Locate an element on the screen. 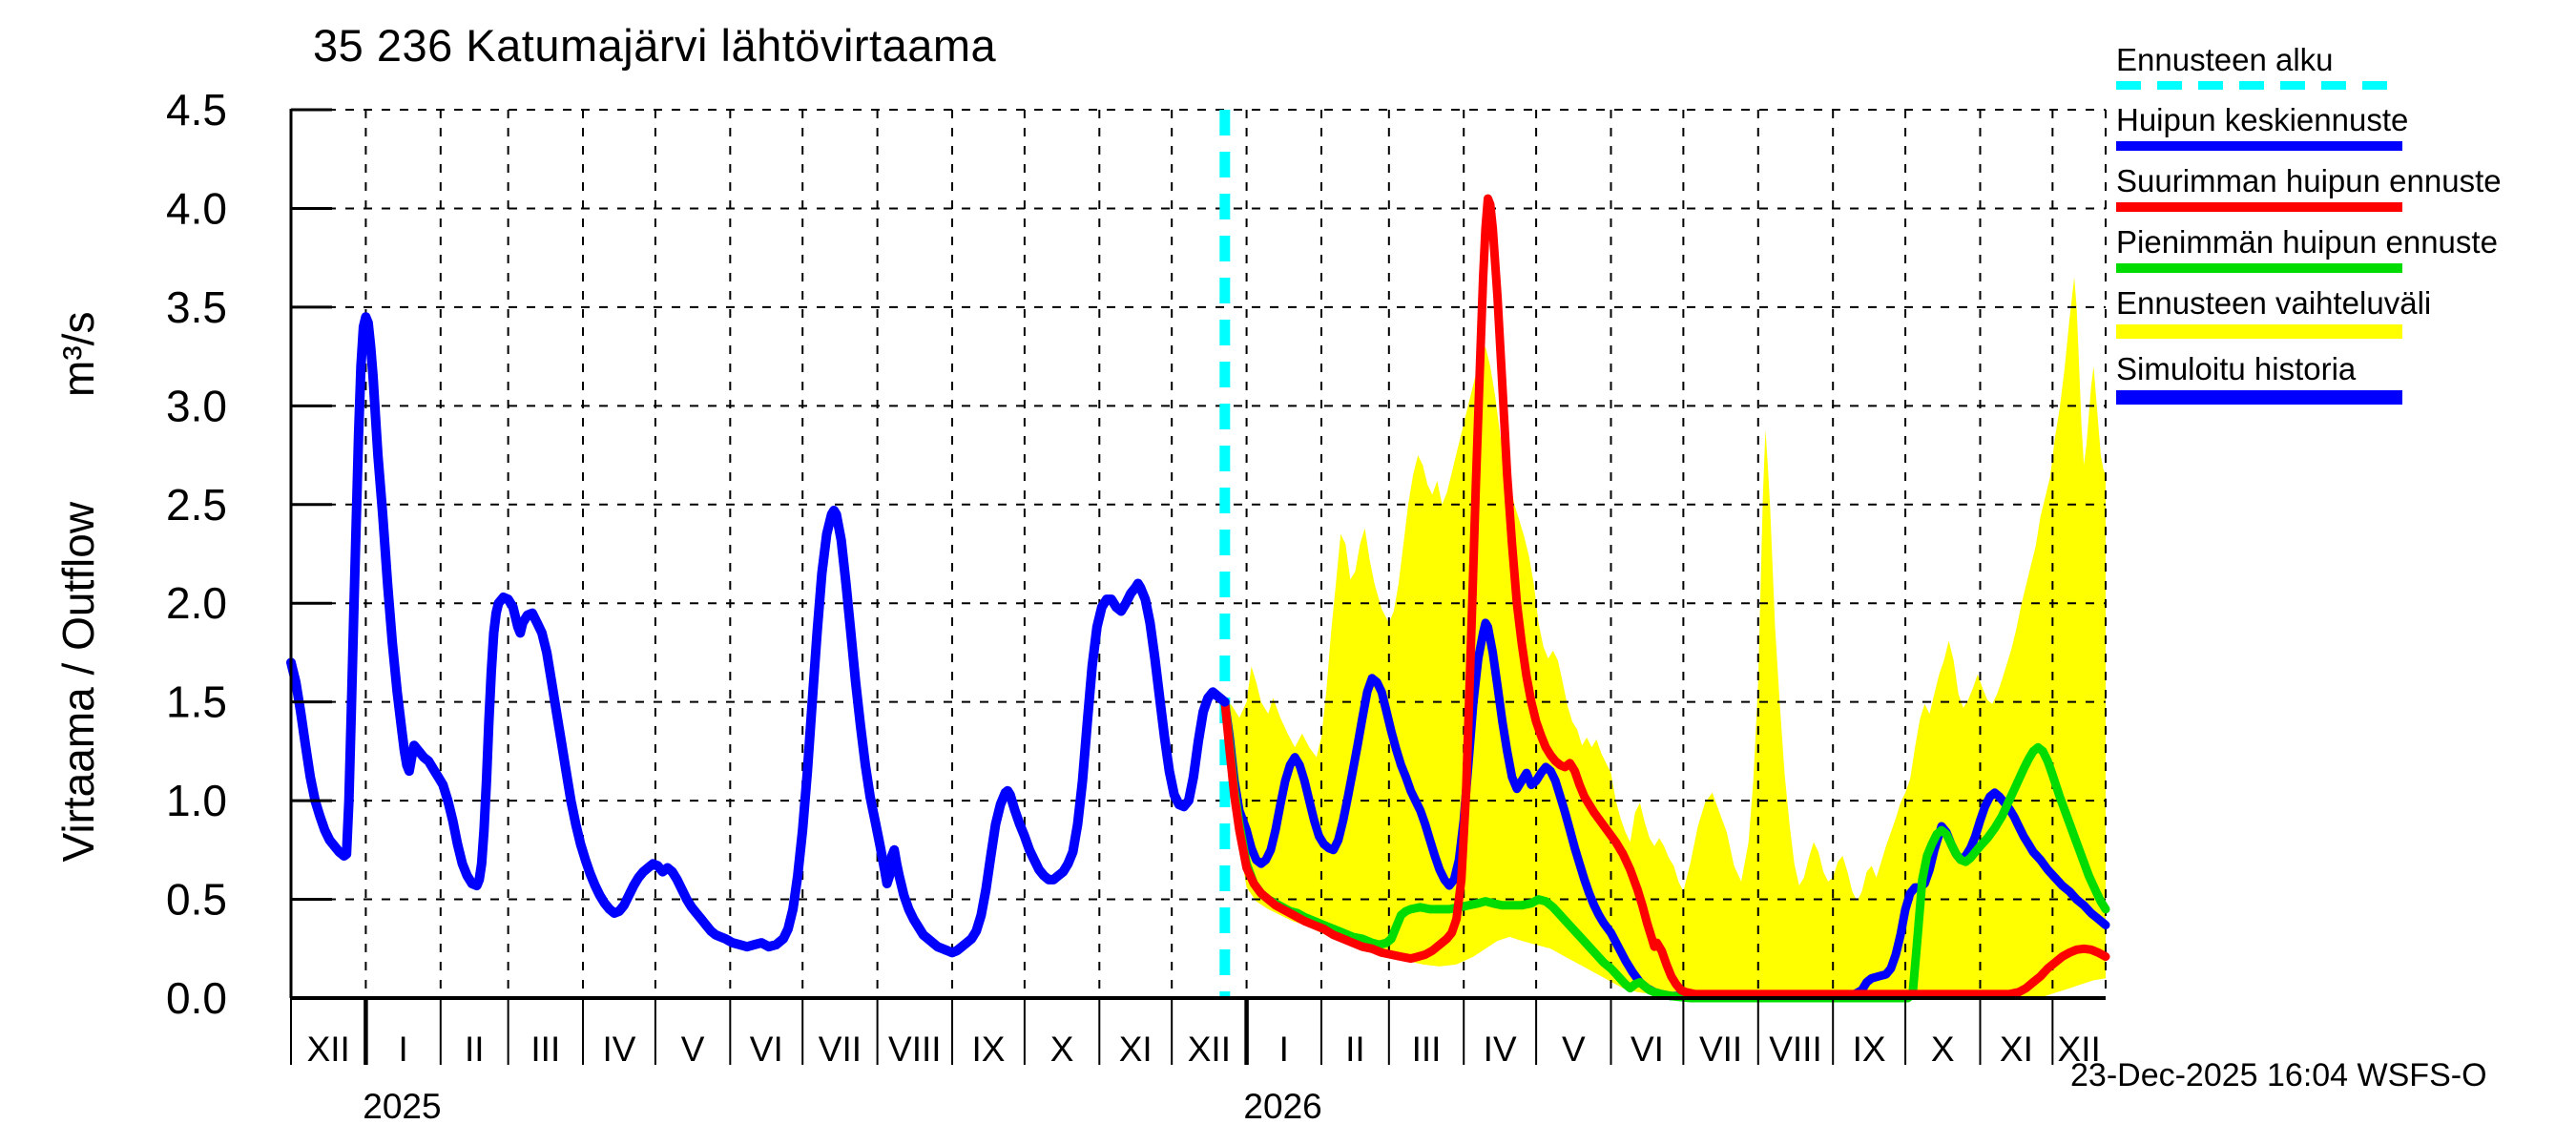 The height and width of the screenshot is (1145, 2576). forecast-range-swatch is located at coordinates (2259, 331).